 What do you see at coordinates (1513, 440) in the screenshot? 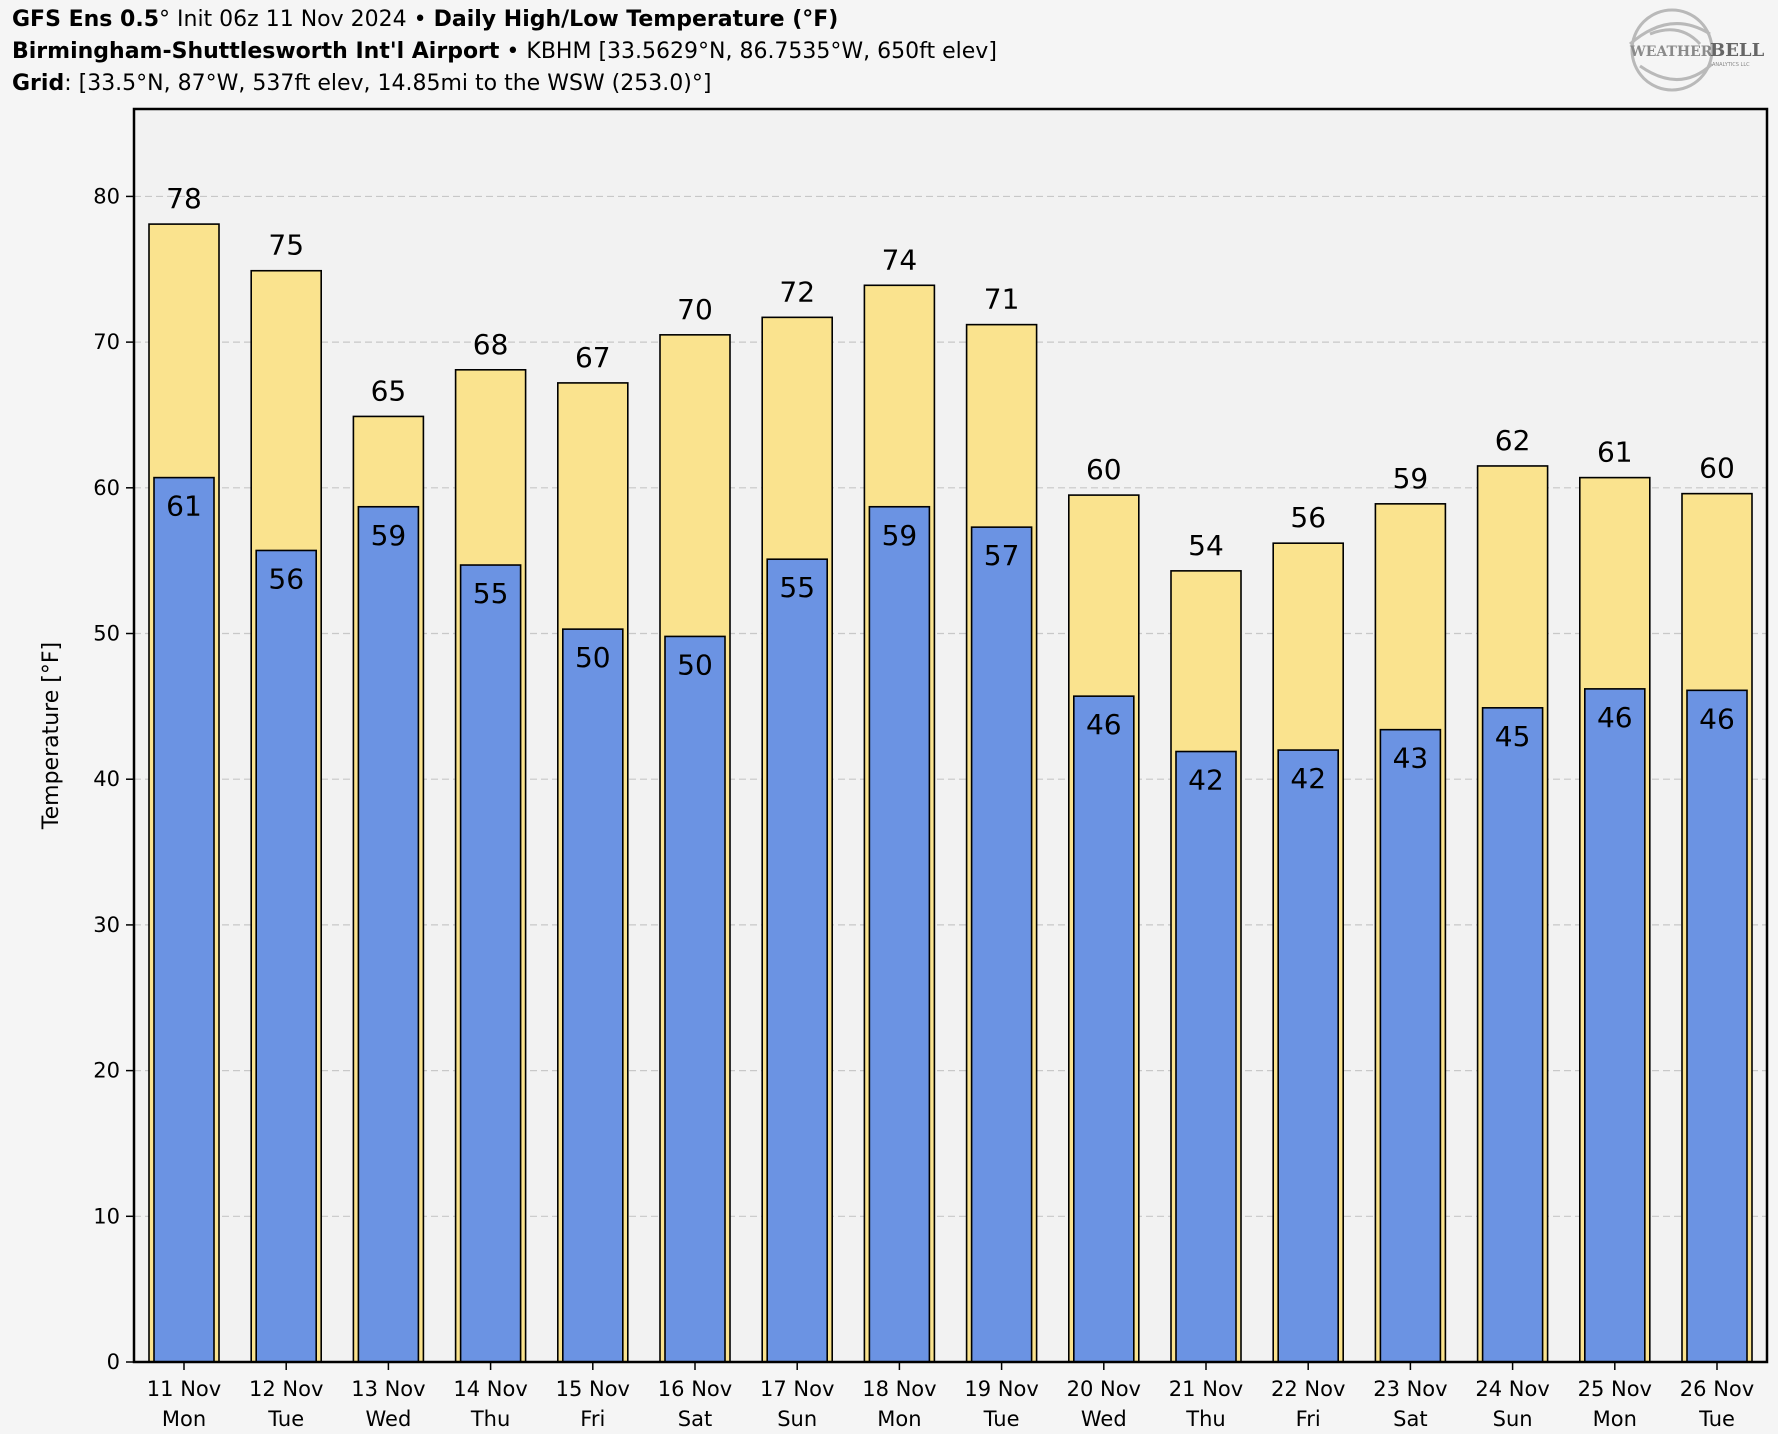
I see `high-temp-label: 62` at bounding box center [1513, 440].